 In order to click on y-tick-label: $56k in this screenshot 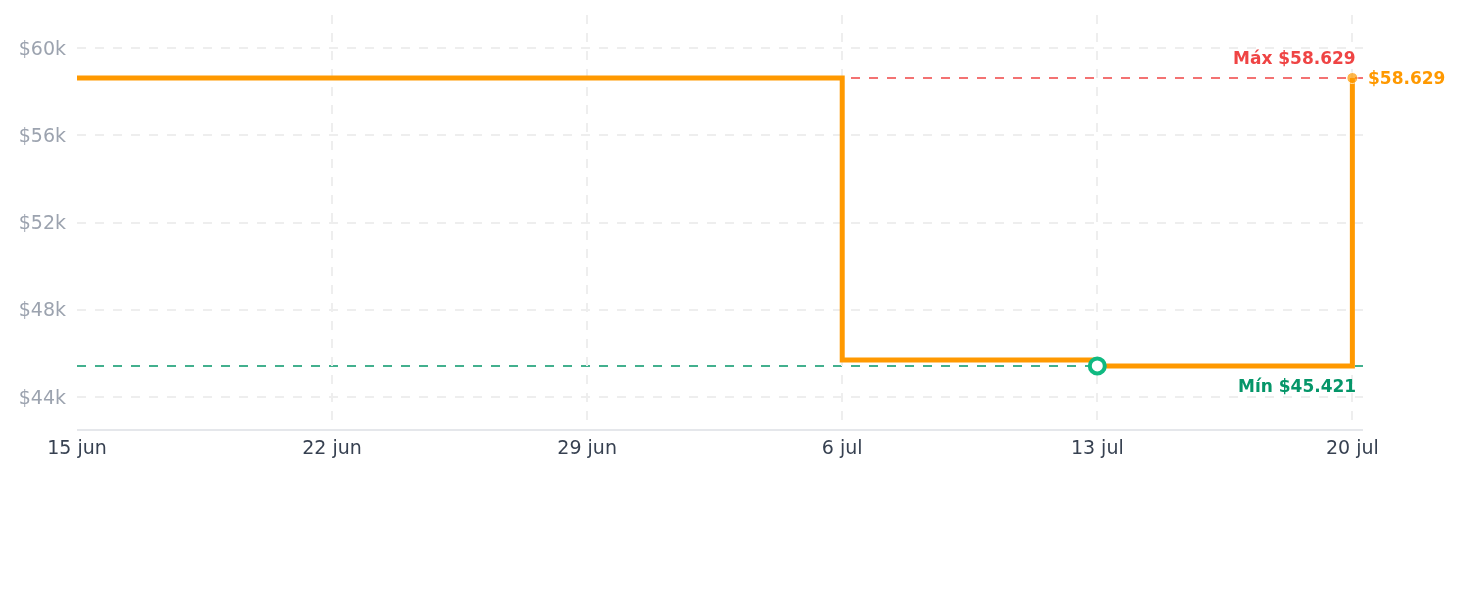, I will do `click(42, 134)`.